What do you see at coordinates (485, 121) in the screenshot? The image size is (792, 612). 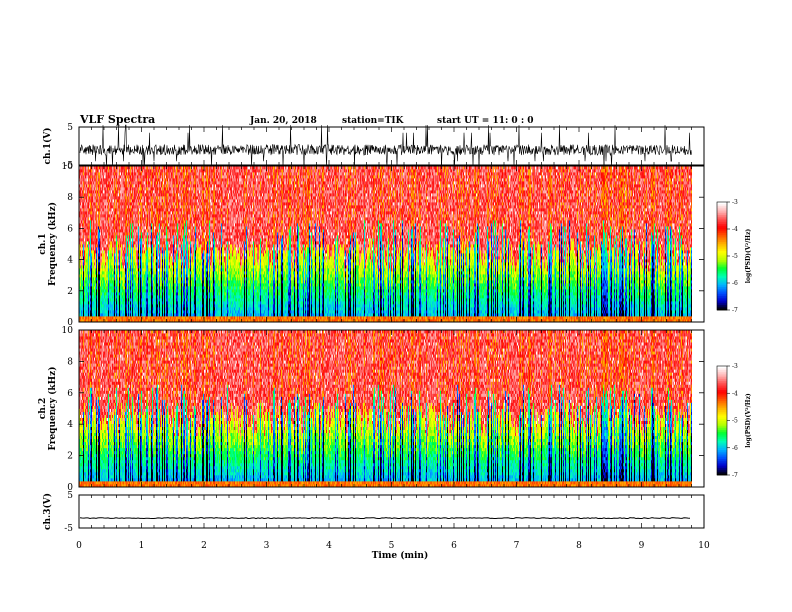 I see `start-time-label: start UT = 11: 0 : 0` at bounding box center [485, 121].